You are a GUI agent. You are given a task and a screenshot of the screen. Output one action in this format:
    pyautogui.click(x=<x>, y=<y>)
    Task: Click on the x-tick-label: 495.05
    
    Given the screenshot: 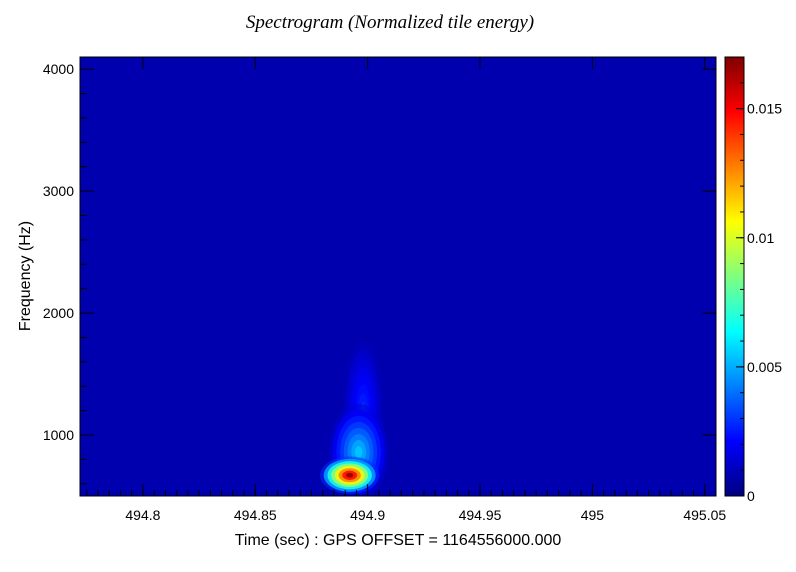 What is the action you would take?
    pyautogui.click(x=704, y=515)
    